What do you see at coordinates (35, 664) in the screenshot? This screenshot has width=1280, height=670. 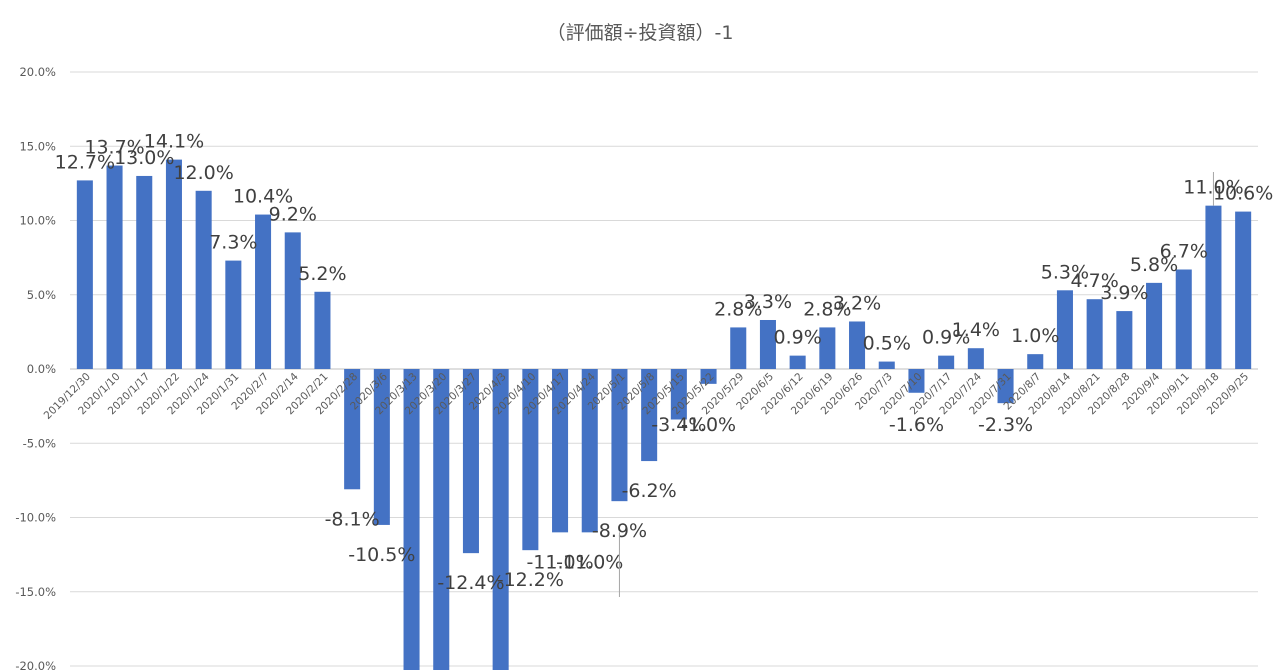 I see `y-tick-label: -20.0%` at bounding box center [35, 664].